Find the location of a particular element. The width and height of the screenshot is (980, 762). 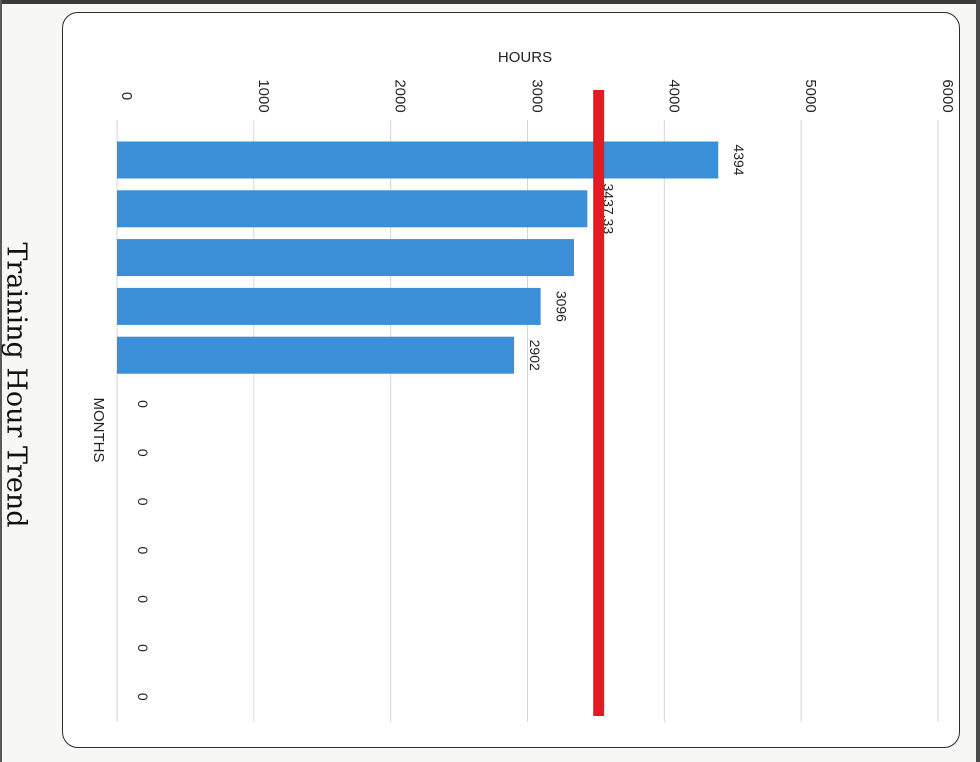

tick-label: 6000 is located at coordinates (947, 95).